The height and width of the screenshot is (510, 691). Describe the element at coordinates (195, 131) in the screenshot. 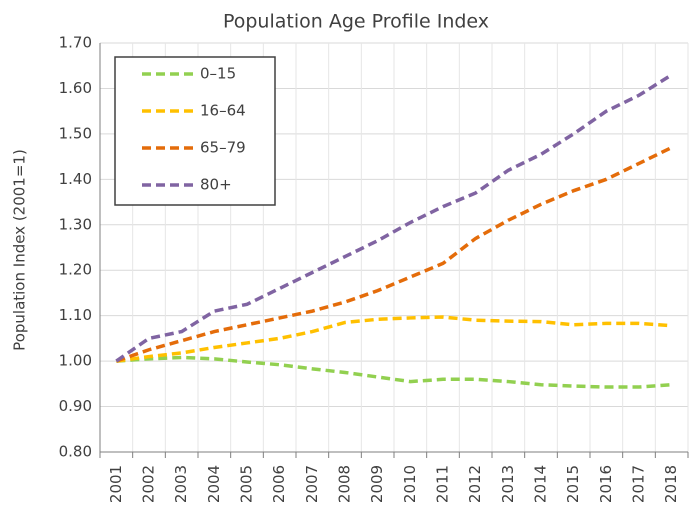

I see `legend-box` at that location.